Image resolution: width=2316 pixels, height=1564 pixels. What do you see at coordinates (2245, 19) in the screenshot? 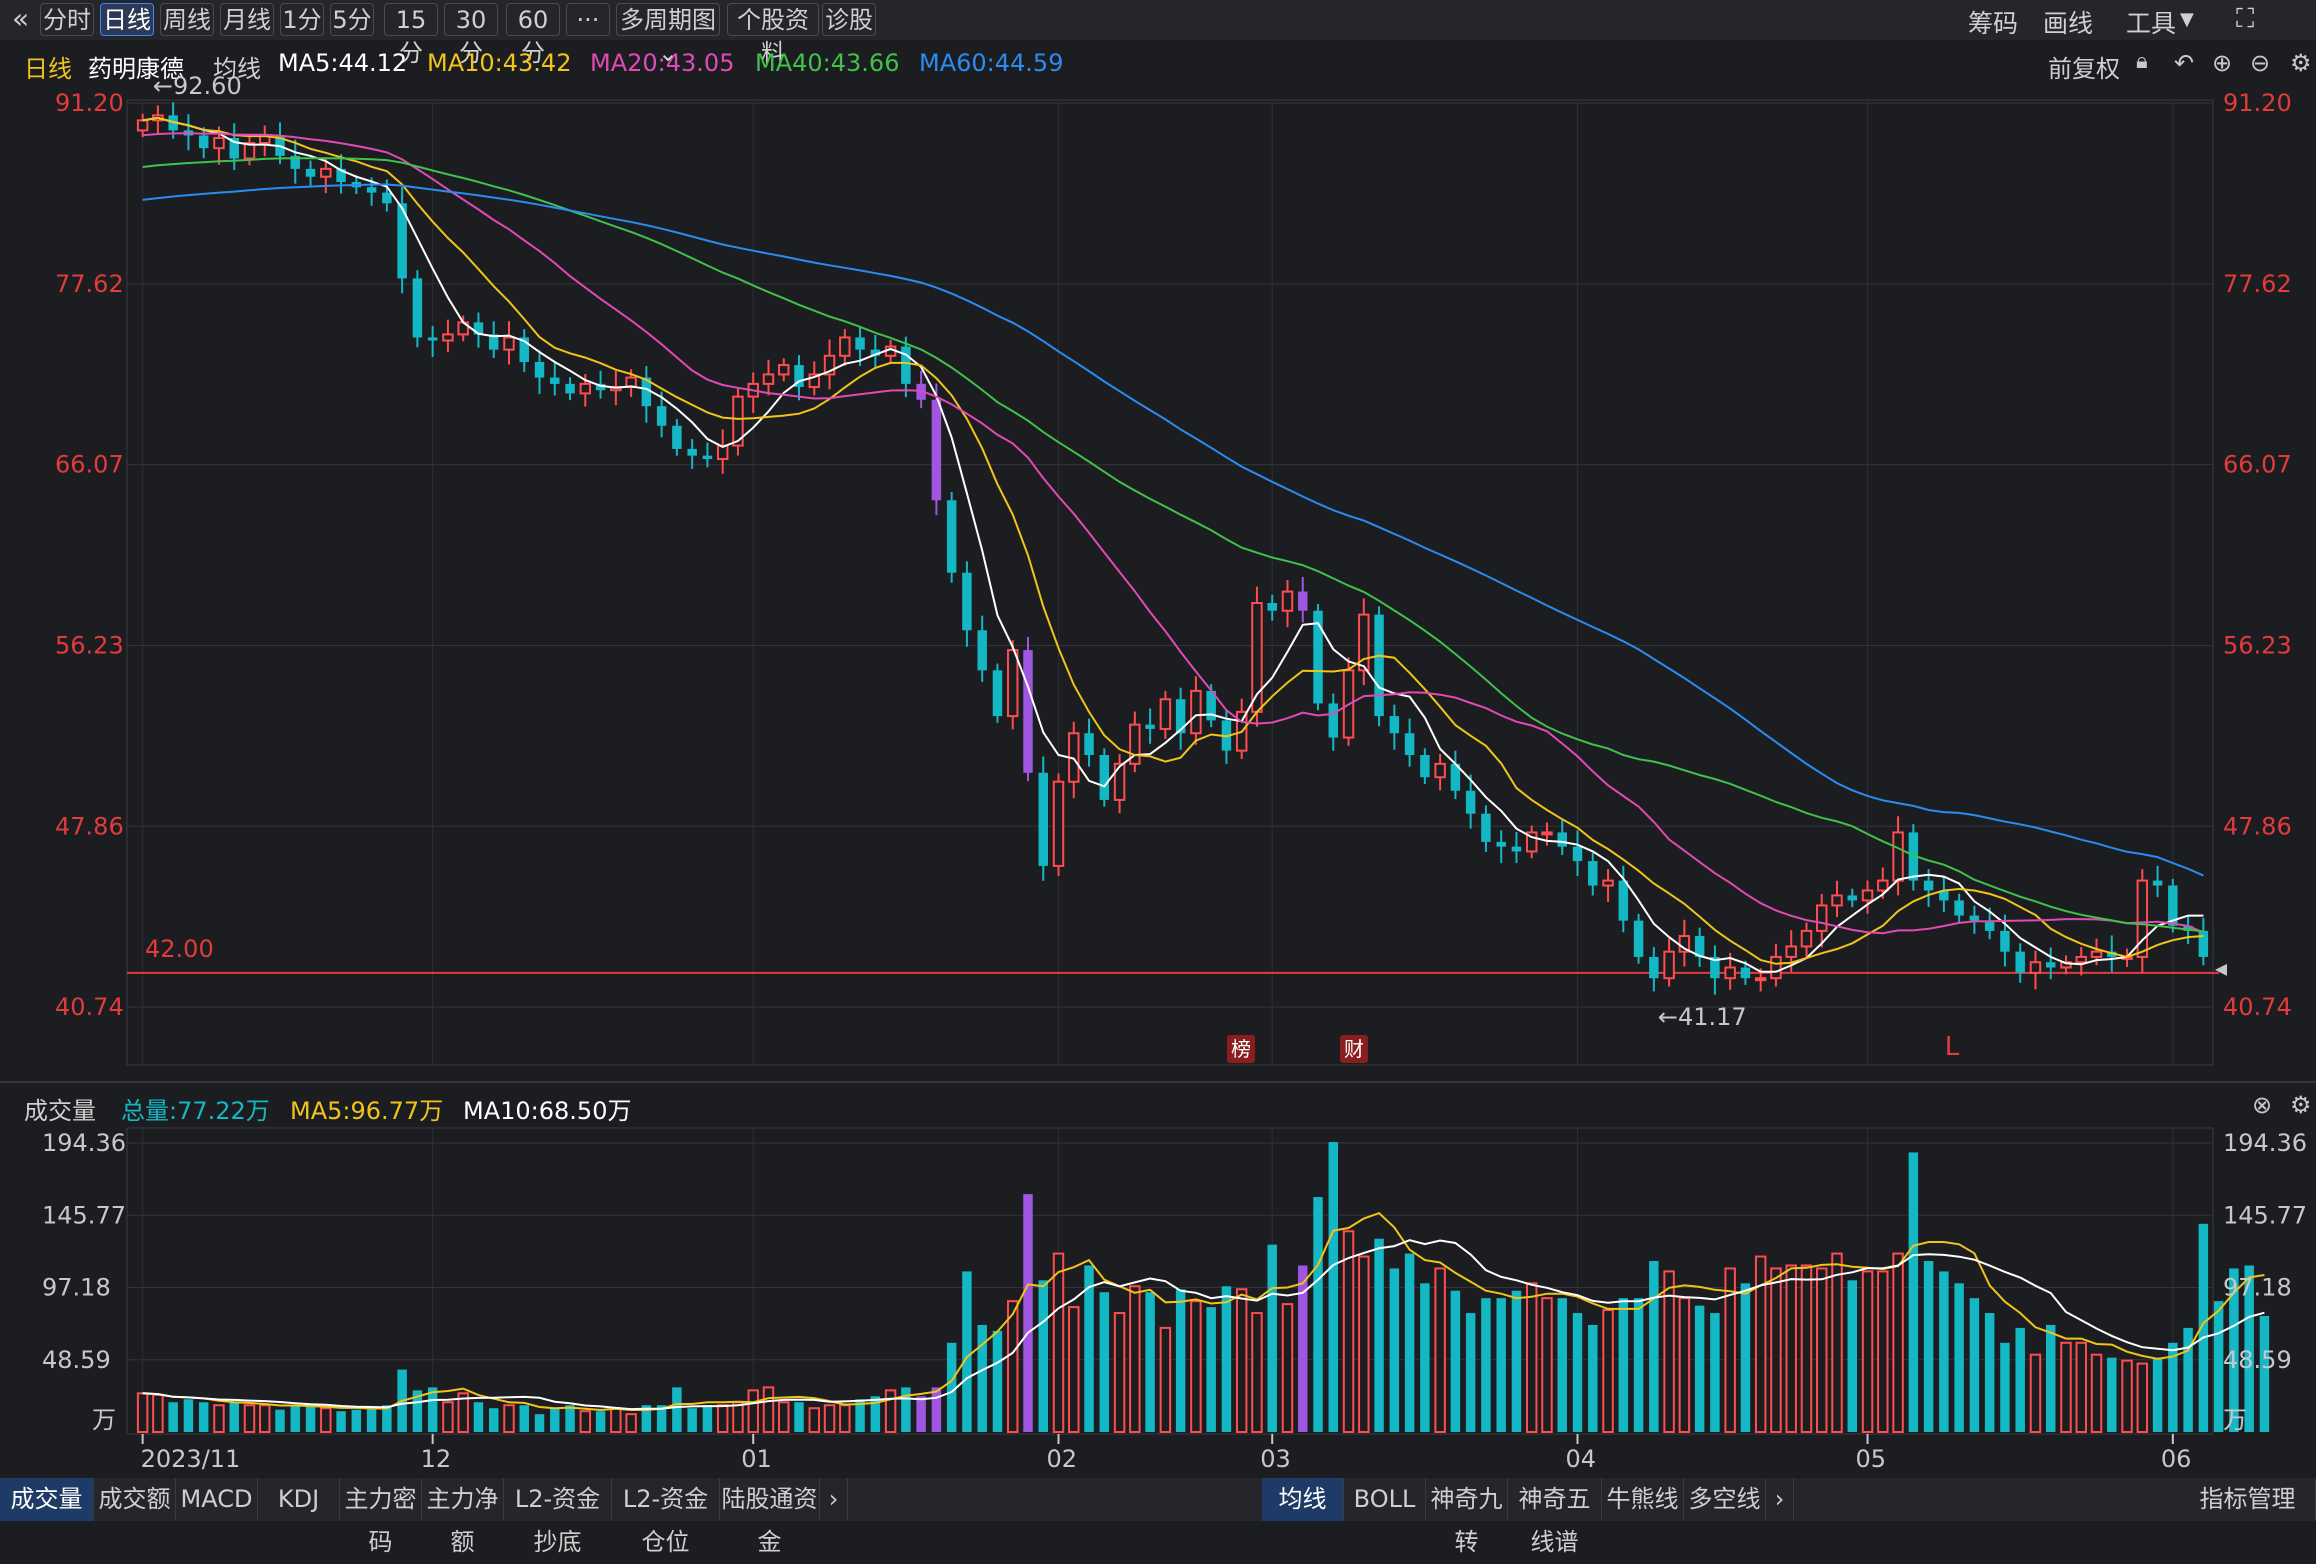
I see `fullscreen-icon: ⛶` at bounding box center [2245, 19].